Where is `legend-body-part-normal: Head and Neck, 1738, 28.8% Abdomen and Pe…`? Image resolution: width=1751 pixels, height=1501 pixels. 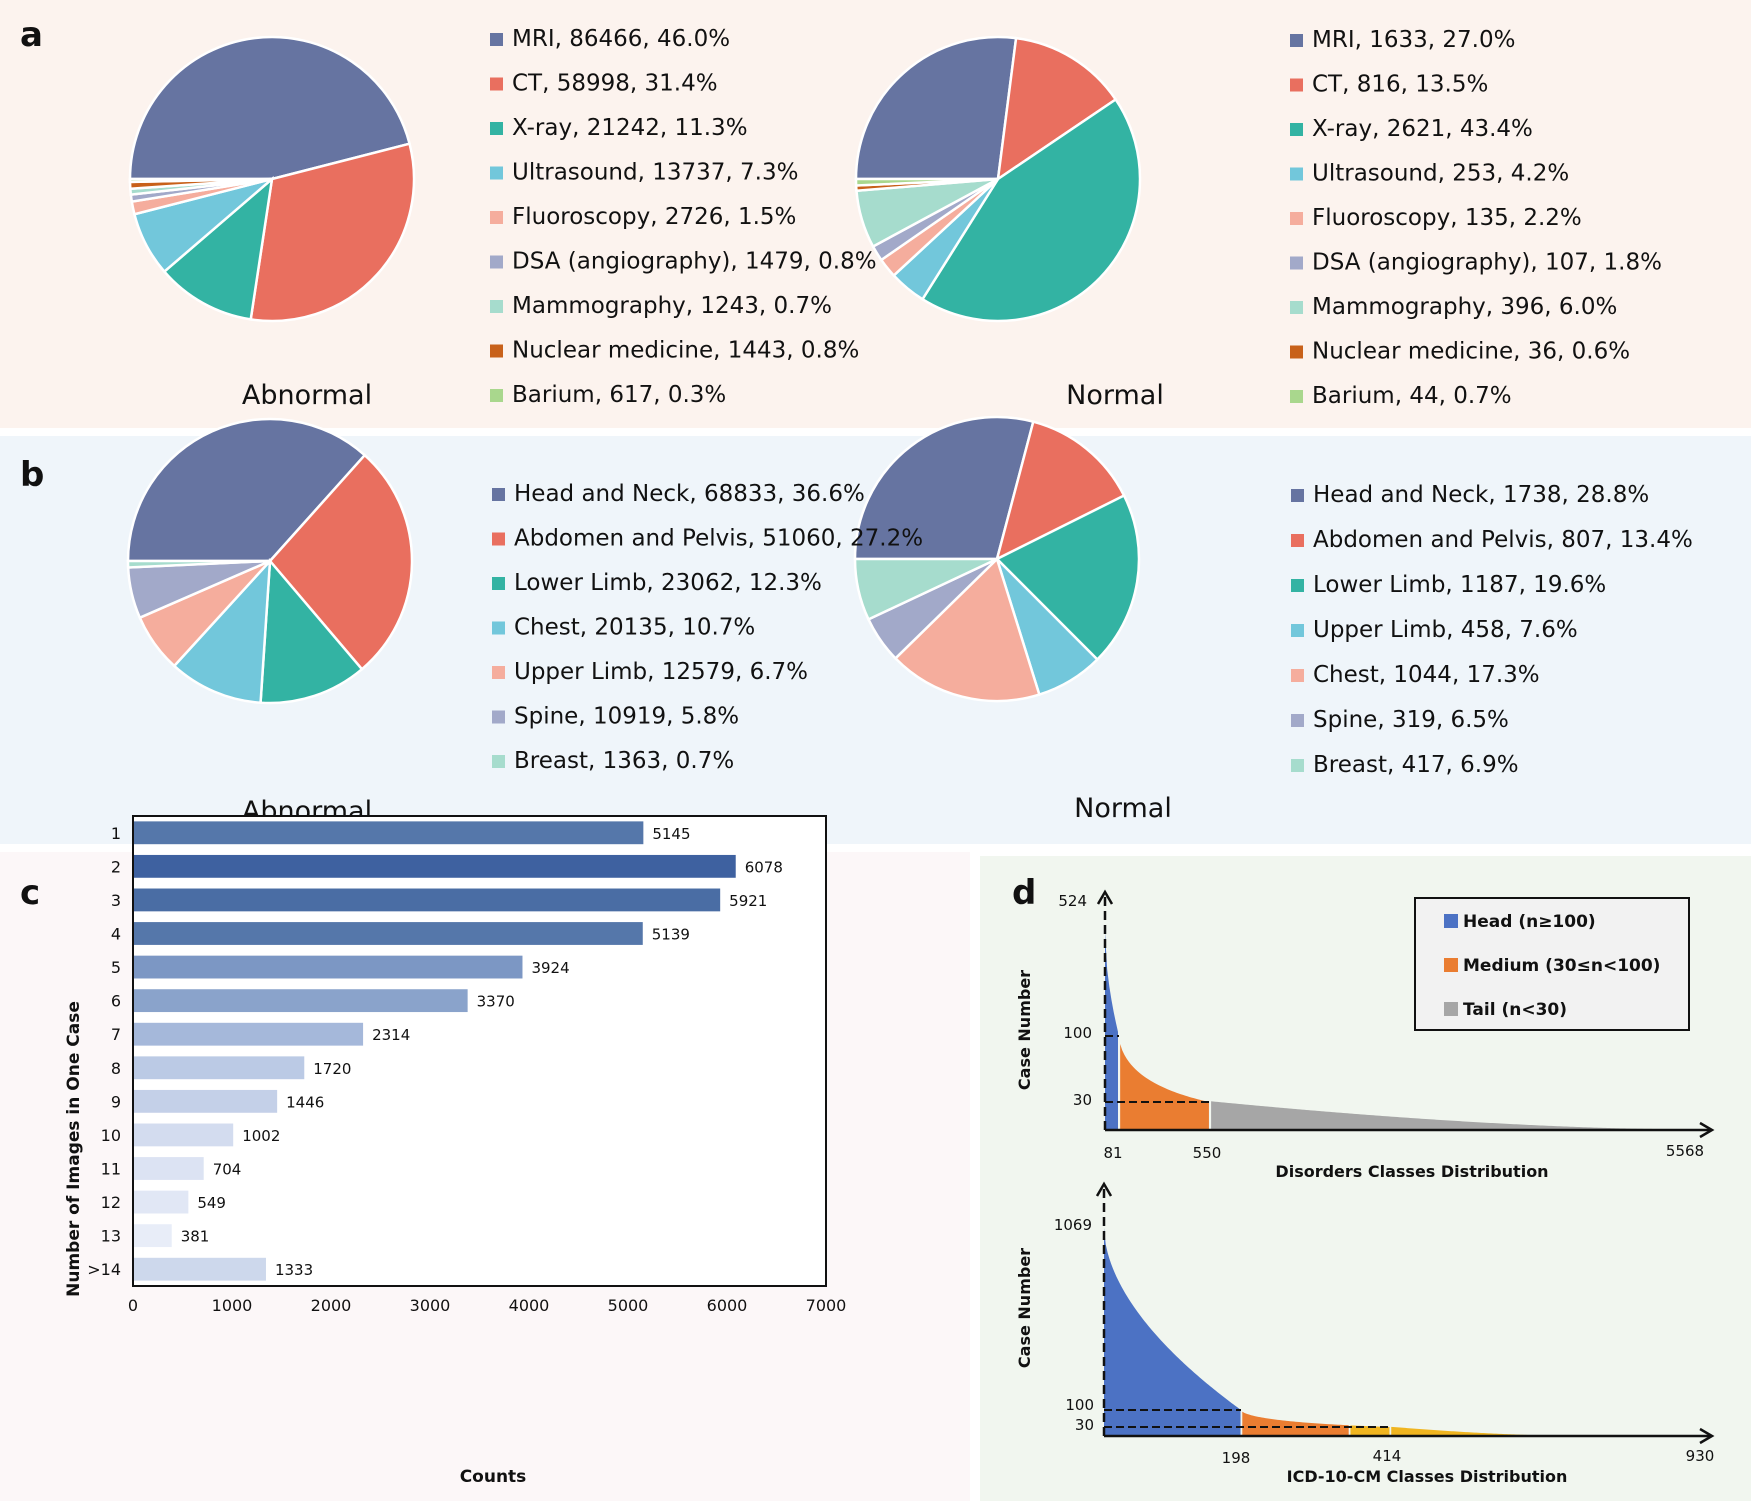 legend-body-part-normal: Head and Neck, 1738, 28.8% Abdomen and Pe… is located at coordinates (1492, 630).